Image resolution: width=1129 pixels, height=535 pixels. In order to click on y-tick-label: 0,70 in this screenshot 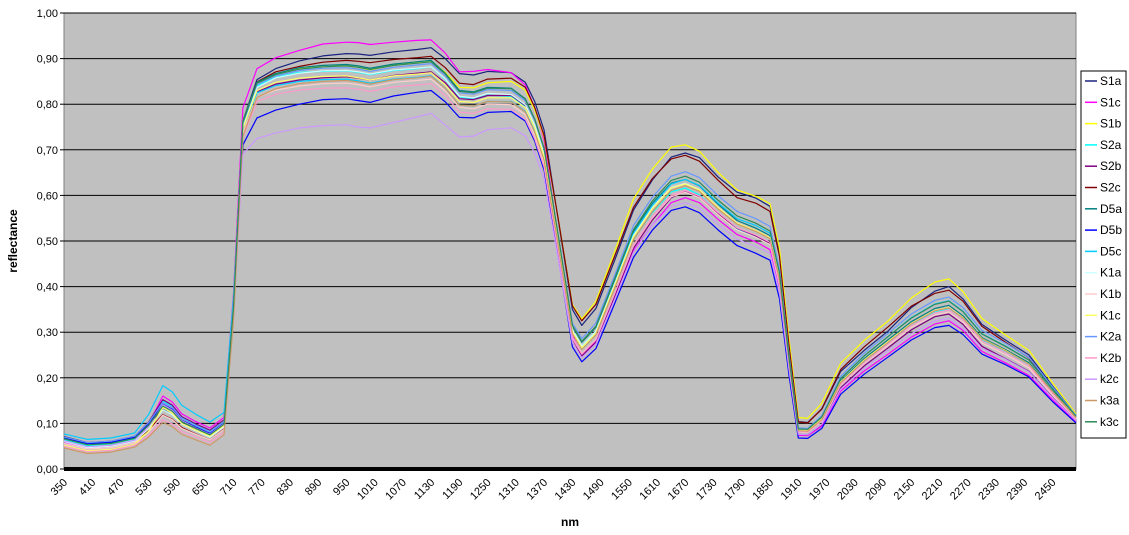, I will do `click(47, 151)`.